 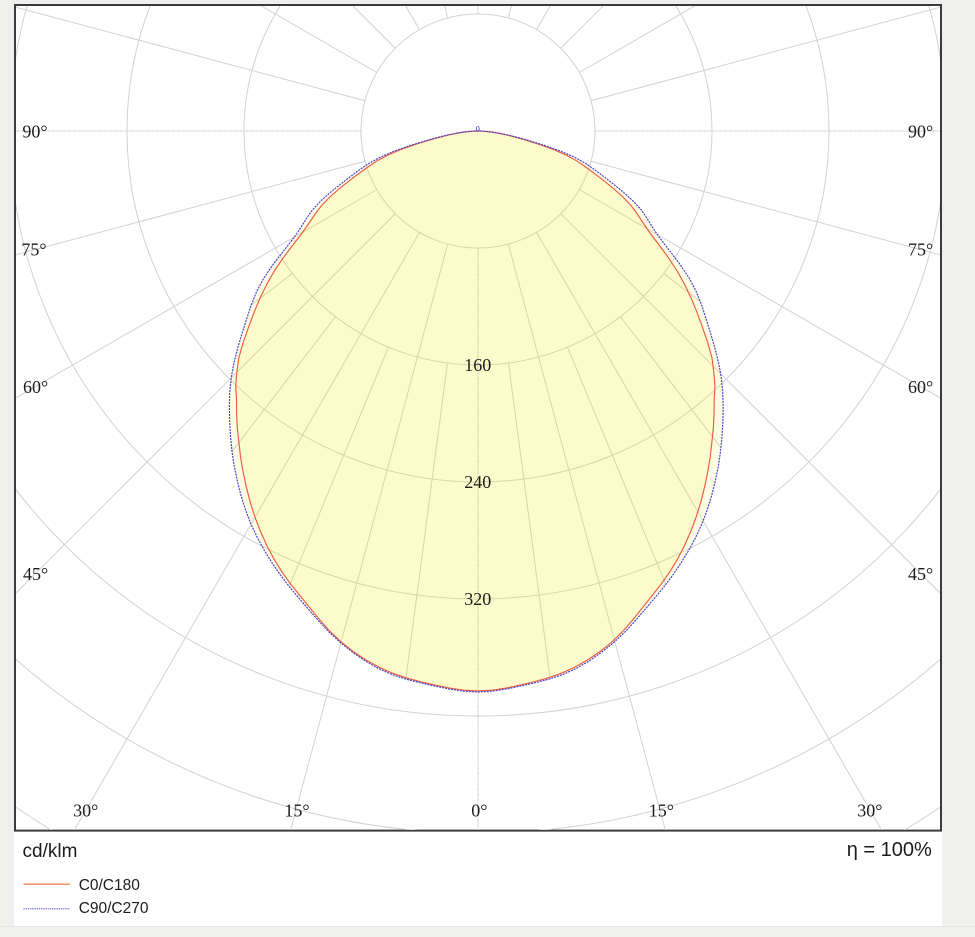 What do you see at coordinates (114, 908) in the screenshot?
I see `svg-text: C90/C270` at bounding box center [114, 908].